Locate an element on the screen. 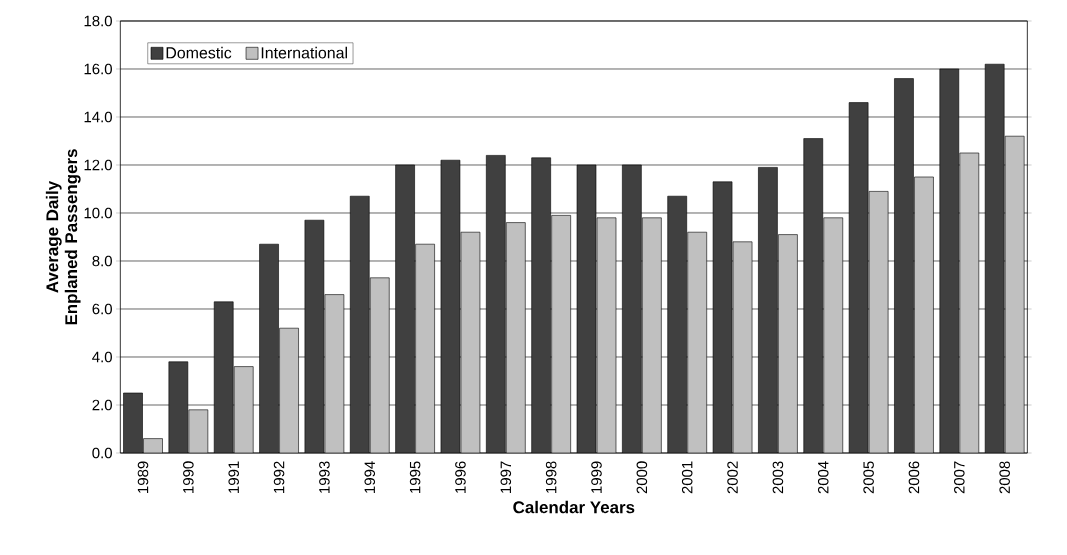 This screenshot has height=555, width=1067. y-tick-label: 16.0 is located at coordinates (98, 69).